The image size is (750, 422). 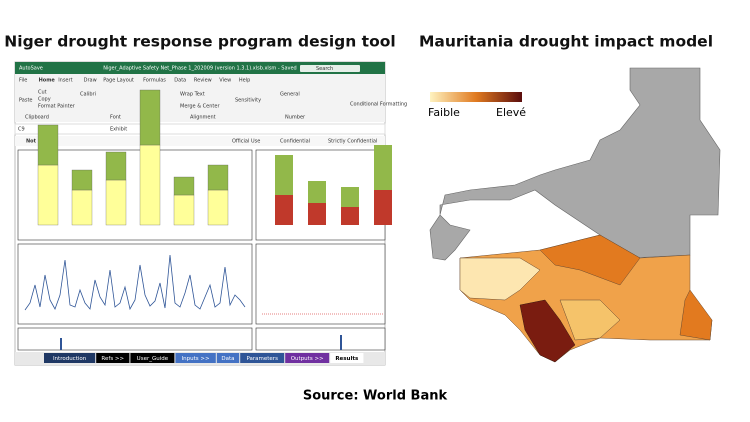 I want to click on ribbon-tab: Review, so click(x=203, y=81).